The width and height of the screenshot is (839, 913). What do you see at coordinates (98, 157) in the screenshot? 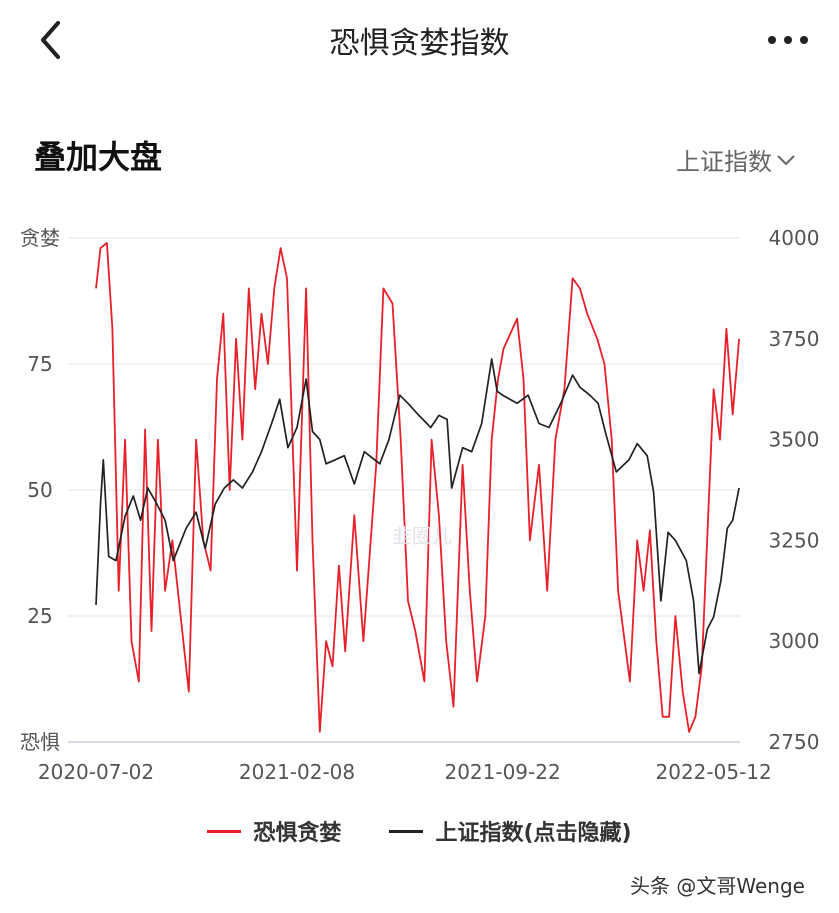
I see `section-title: 叠加大盘` at bounding box center [98, 157].